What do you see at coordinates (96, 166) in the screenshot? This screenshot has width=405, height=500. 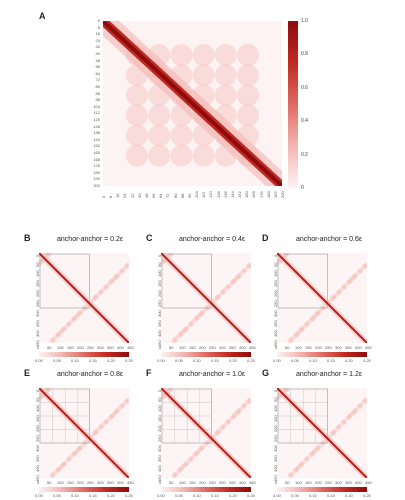 I see `row-tick-label: 176` at bounding box center [96, 166].